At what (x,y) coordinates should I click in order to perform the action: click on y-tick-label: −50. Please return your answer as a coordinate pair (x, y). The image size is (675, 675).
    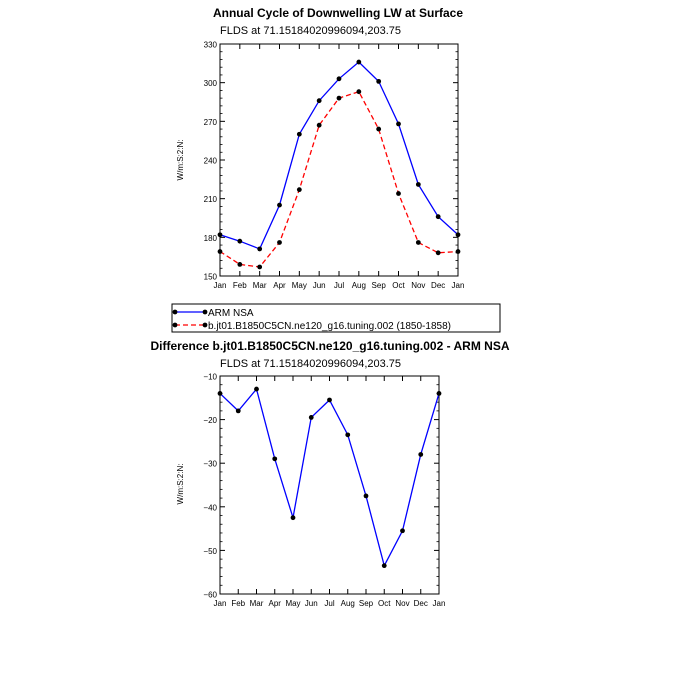
    Looking at the image, I should click on (210, 551).